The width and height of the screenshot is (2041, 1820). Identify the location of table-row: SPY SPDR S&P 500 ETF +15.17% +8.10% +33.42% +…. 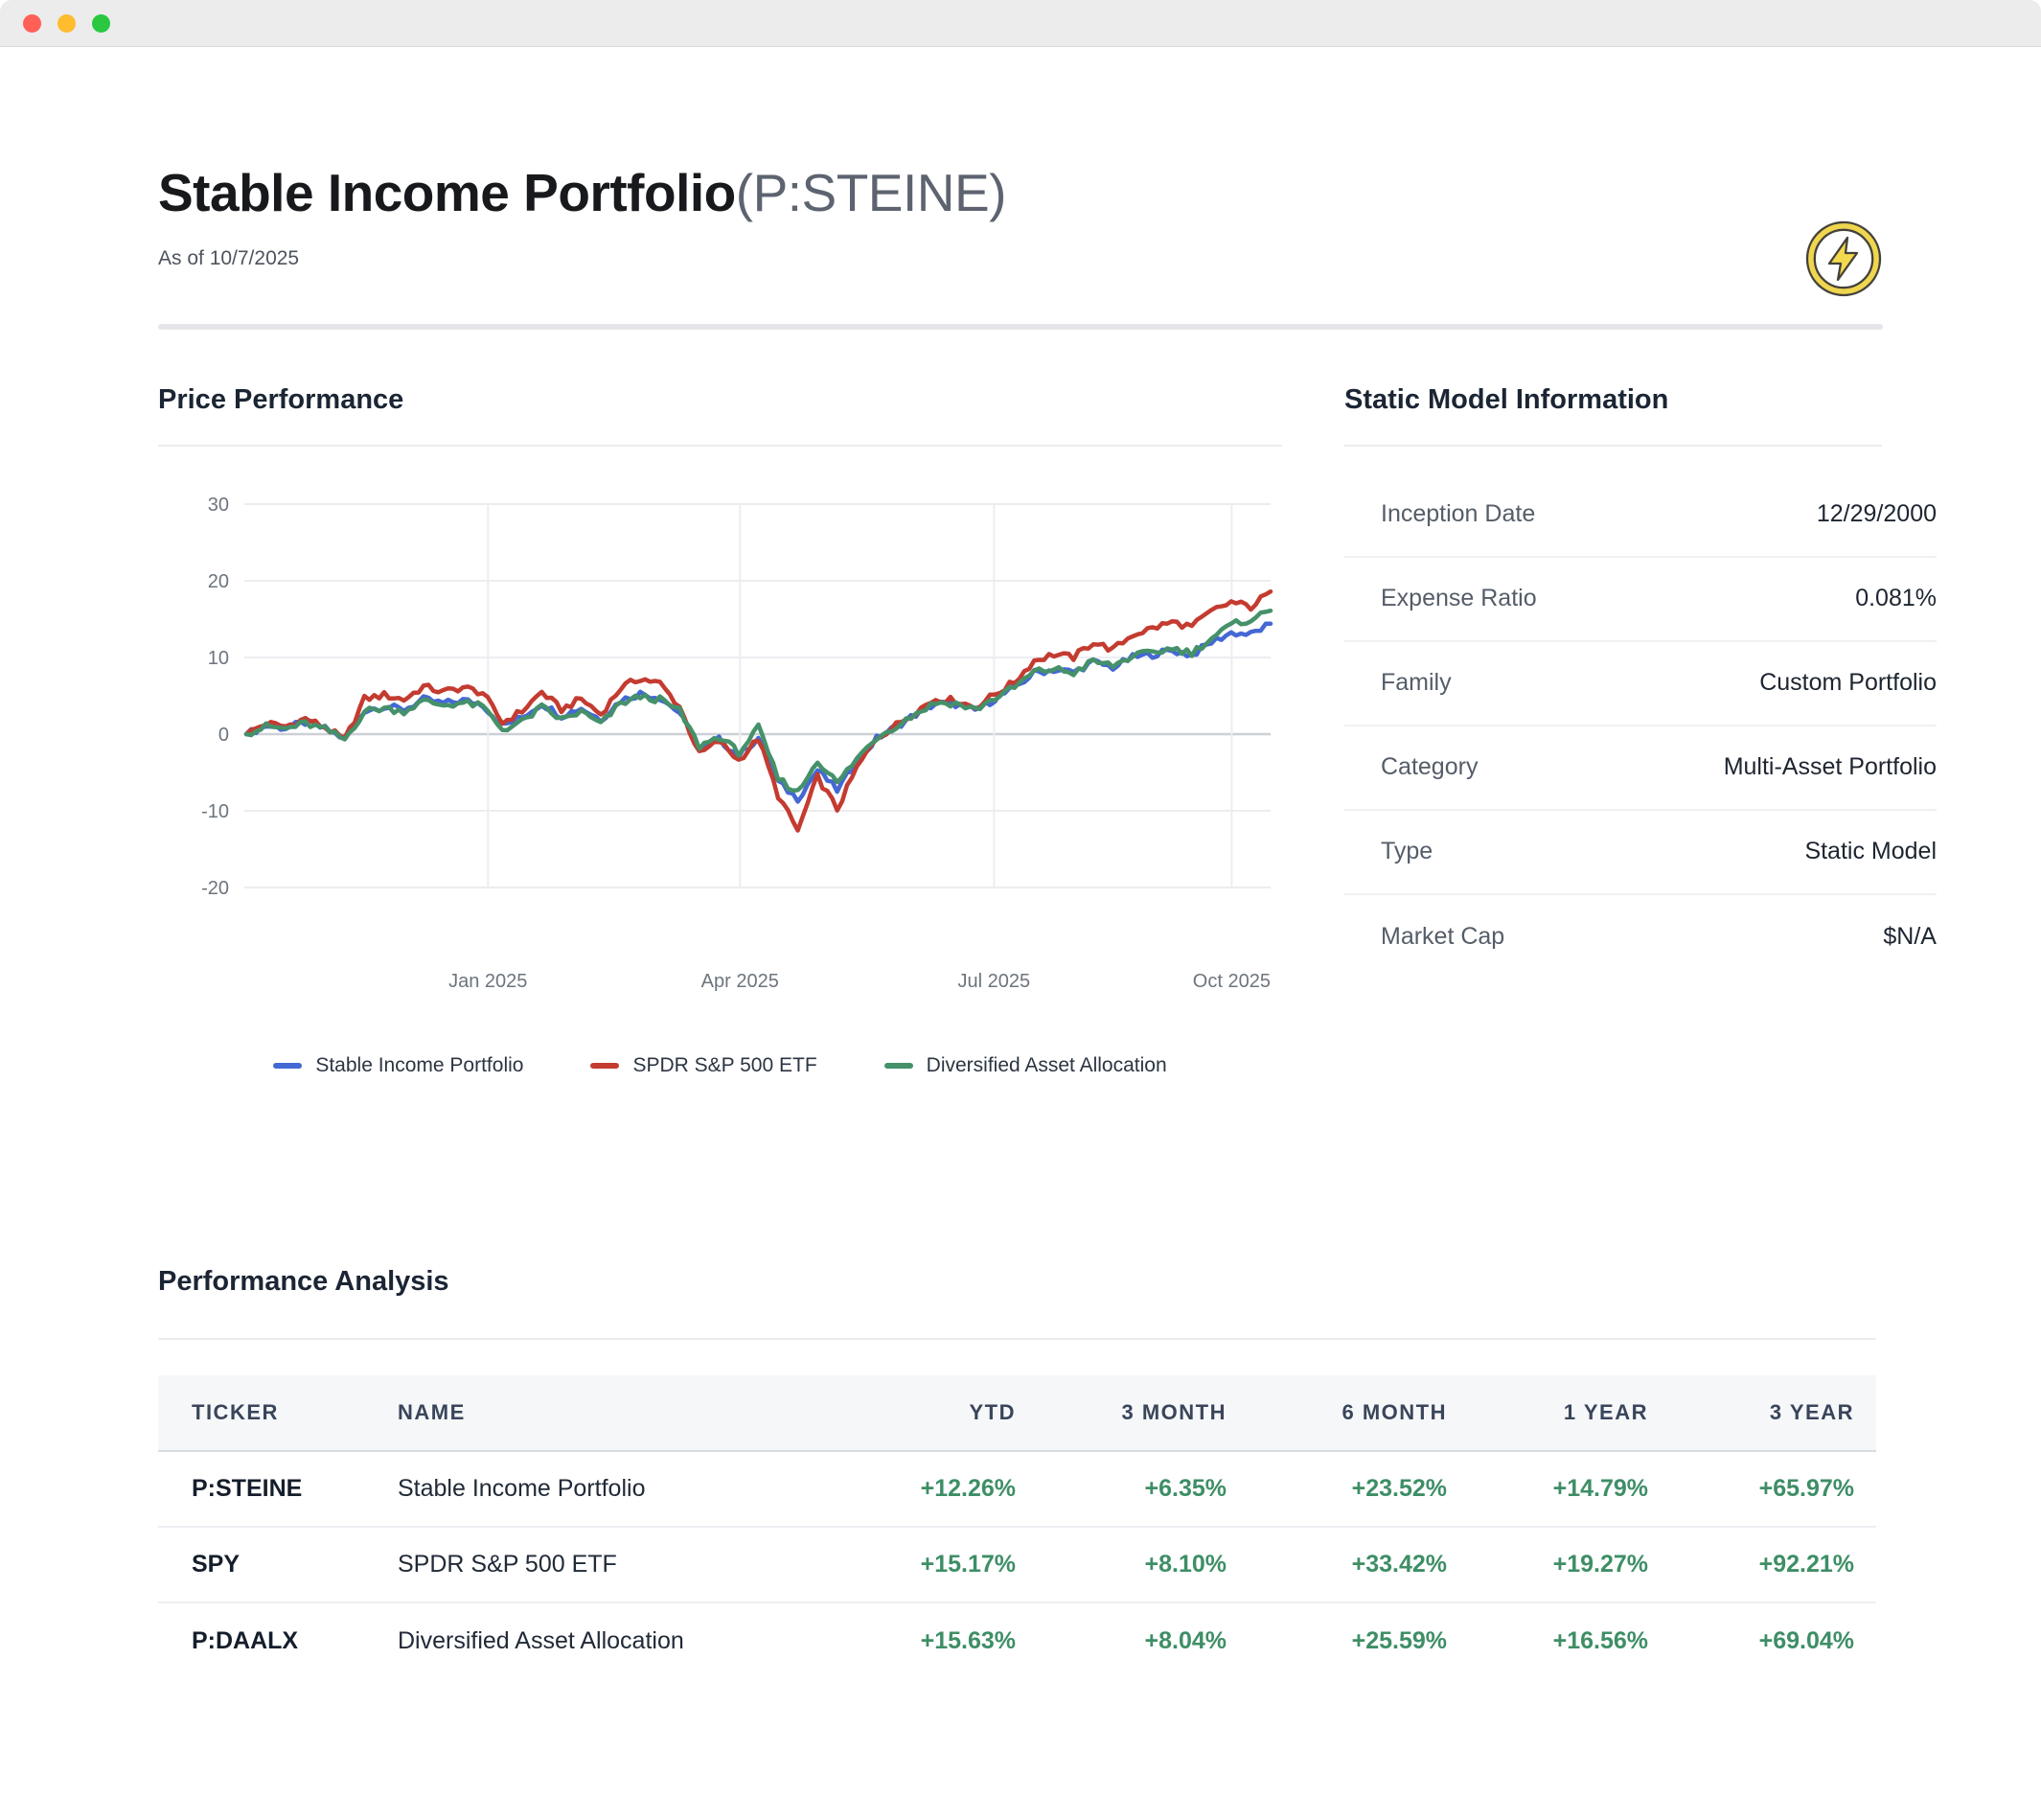
(1017, 1566).